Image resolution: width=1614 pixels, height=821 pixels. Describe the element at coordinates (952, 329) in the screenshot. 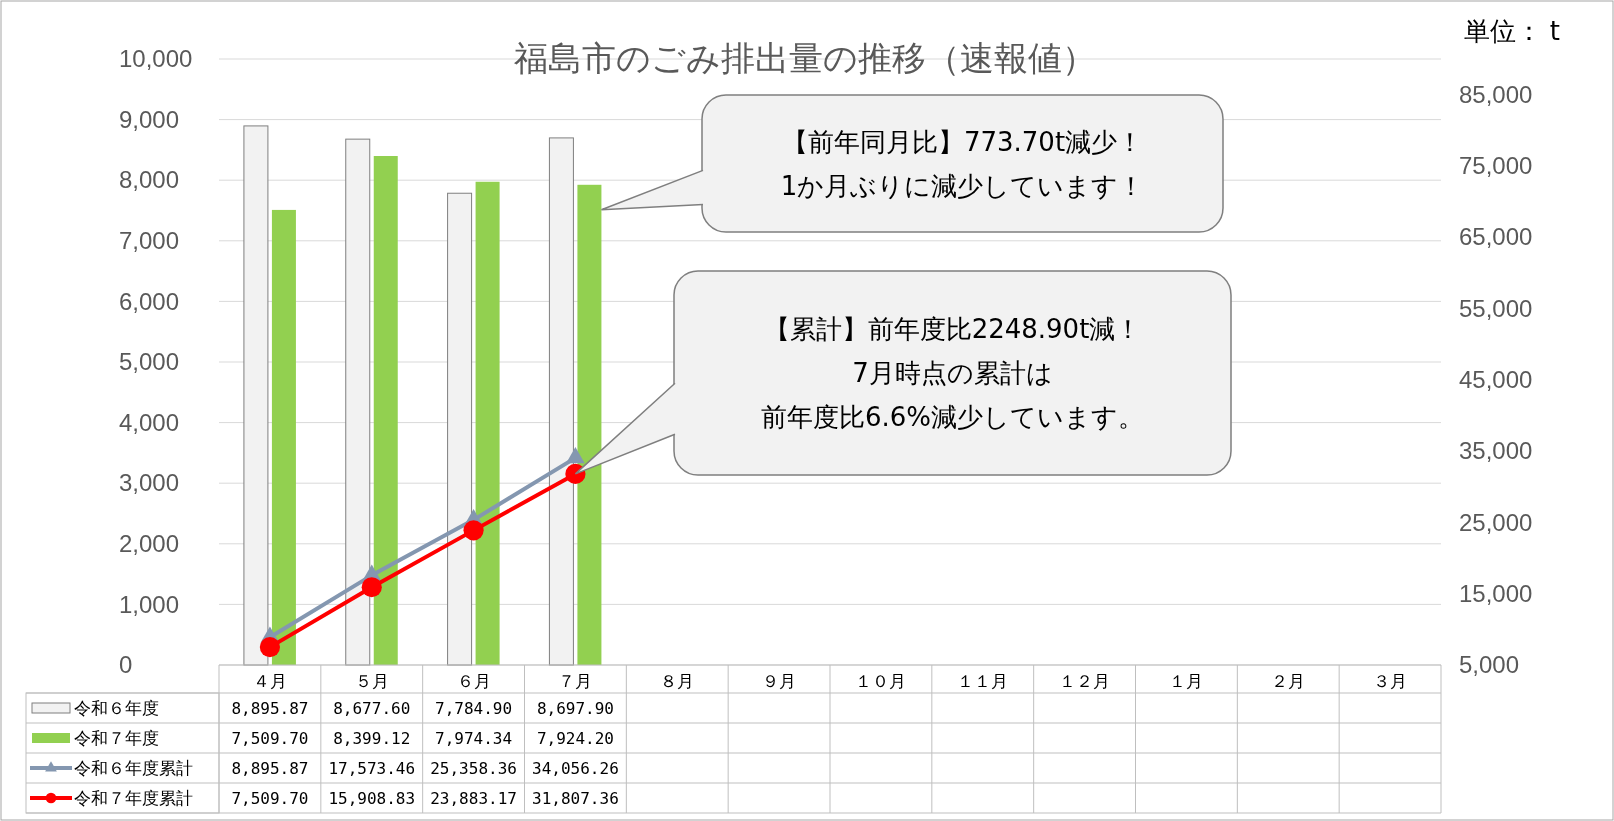

I see `annotation: 【累計】前年度比2248.90t減！` at that location.